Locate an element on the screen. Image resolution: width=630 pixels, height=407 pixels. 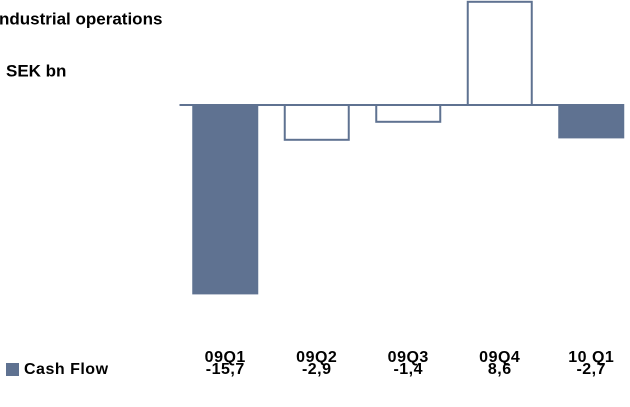
chart-subtitle: ndustrial operations is located at coordinates (81, 18).